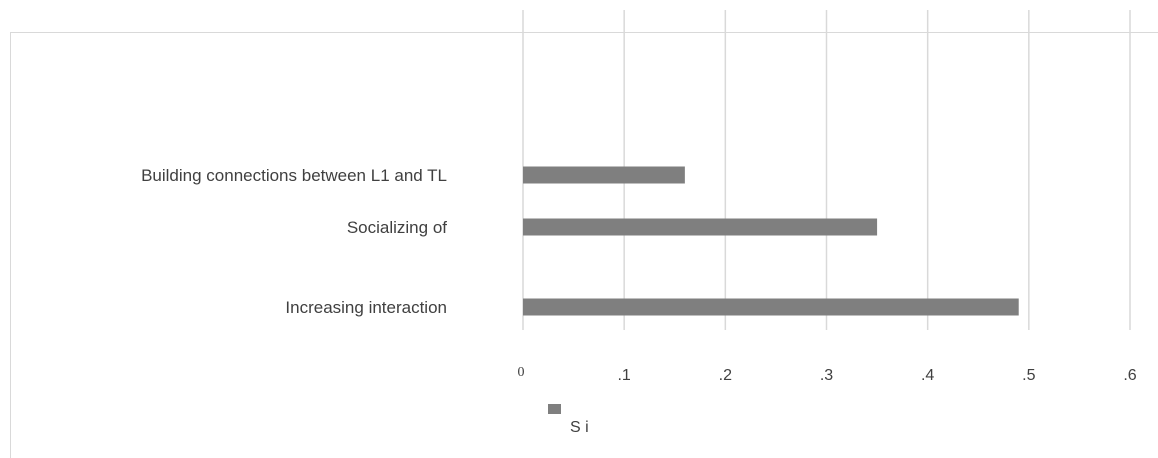 This screenshot has height=458, width=1158. Describe the element at coordinates (397, 227) in the screenshot. I see `category-label: Socializing of` at that location.